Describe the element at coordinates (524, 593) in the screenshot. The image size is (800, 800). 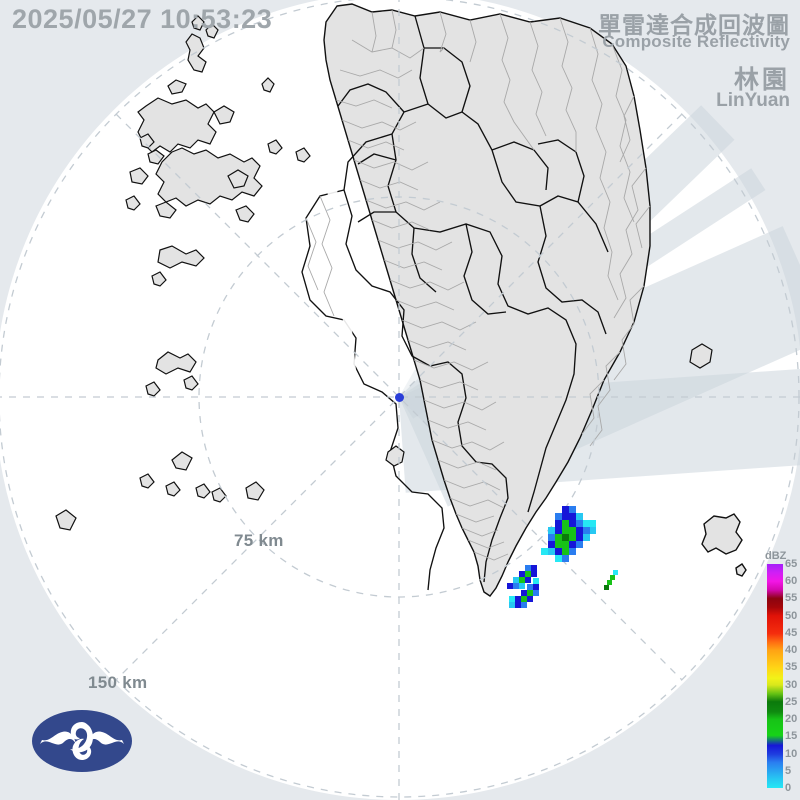
I see `echo-cluster-coastal-b` at that location.